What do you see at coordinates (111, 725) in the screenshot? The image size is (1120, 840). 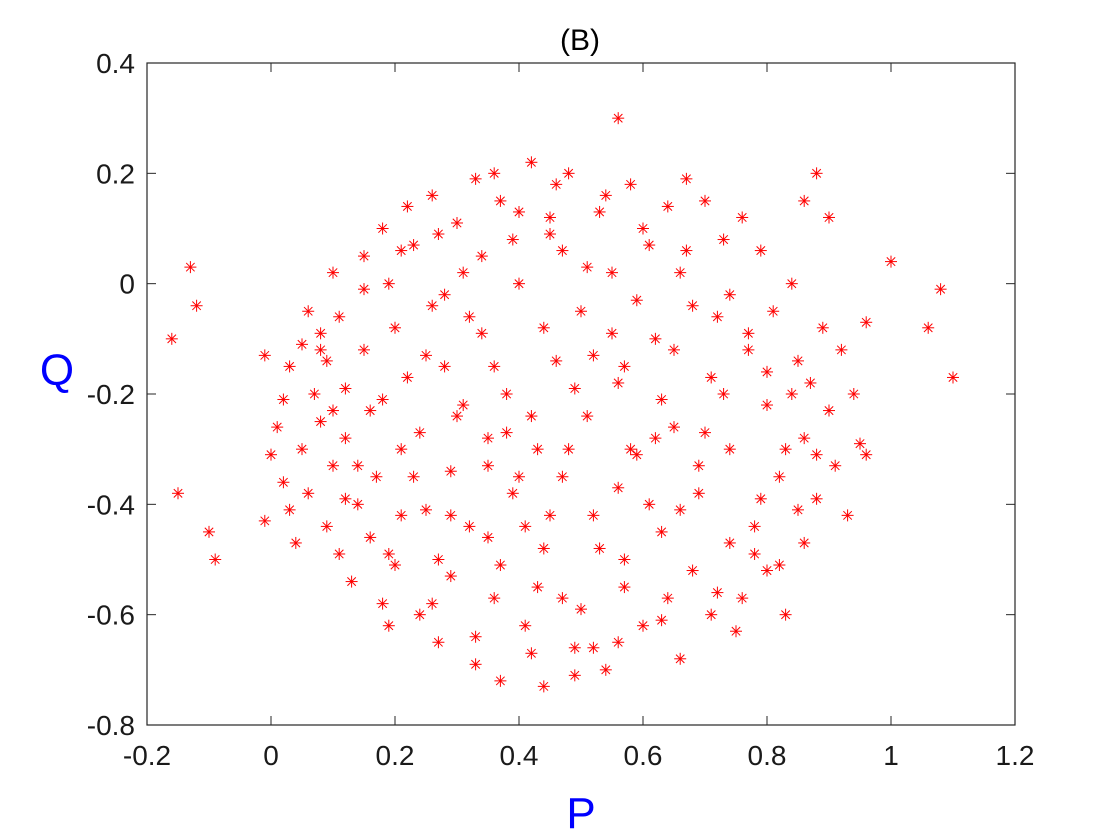 I see `y-tick-label: -0.8` at bounding box center [111, 725].